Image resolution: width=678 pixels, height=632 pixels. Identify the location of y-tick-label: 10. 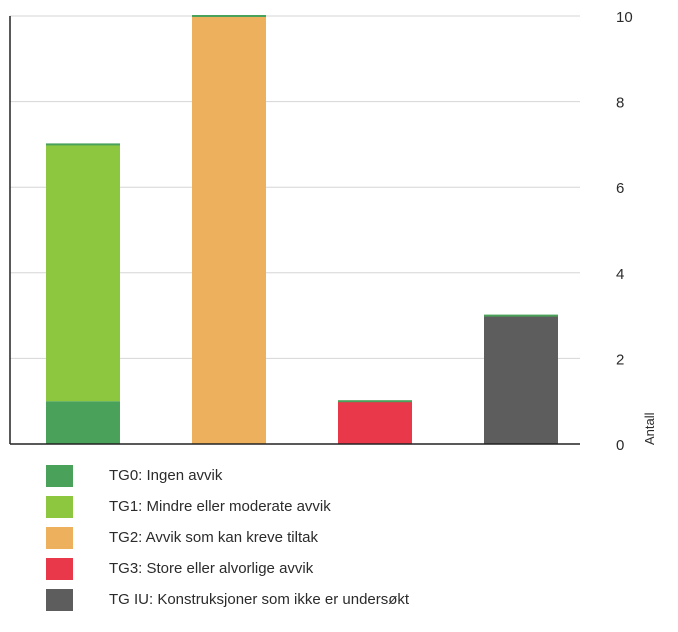
(624, 17).